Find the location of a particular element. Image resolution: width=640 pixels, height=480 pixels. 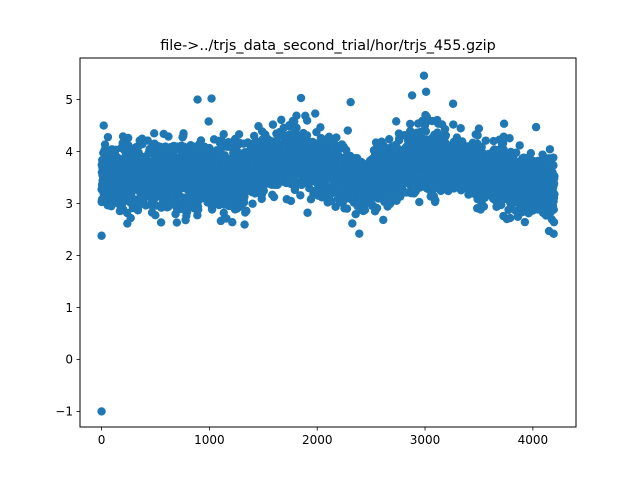

x-tick-label: 4000 is located at coordinates (533, 440).